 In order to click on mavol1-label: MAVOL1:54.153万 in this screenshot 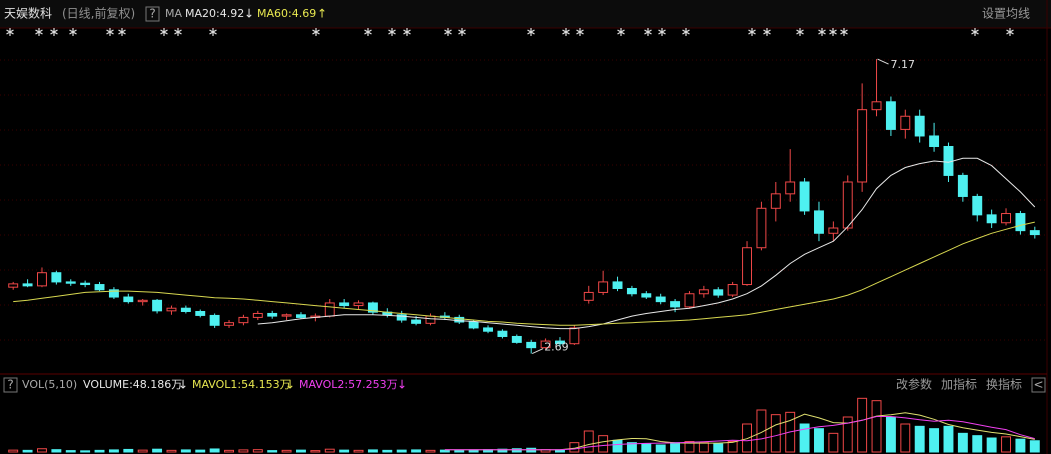, I will do `click(241, 384)`.